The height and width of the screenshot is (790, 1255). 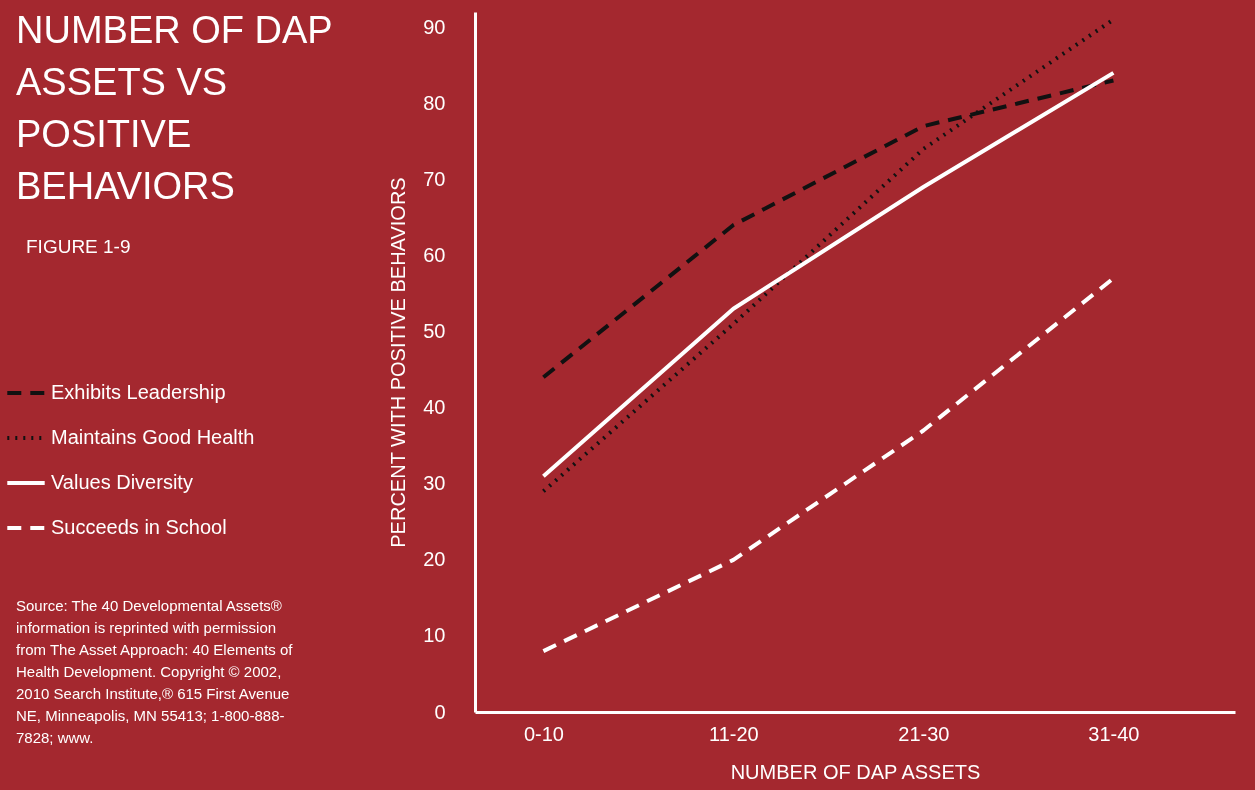 What do you see at coordinates (78, 247) in the screenshot?
I see `text: FIGURE 1-9` at bounding box center [78, 247].